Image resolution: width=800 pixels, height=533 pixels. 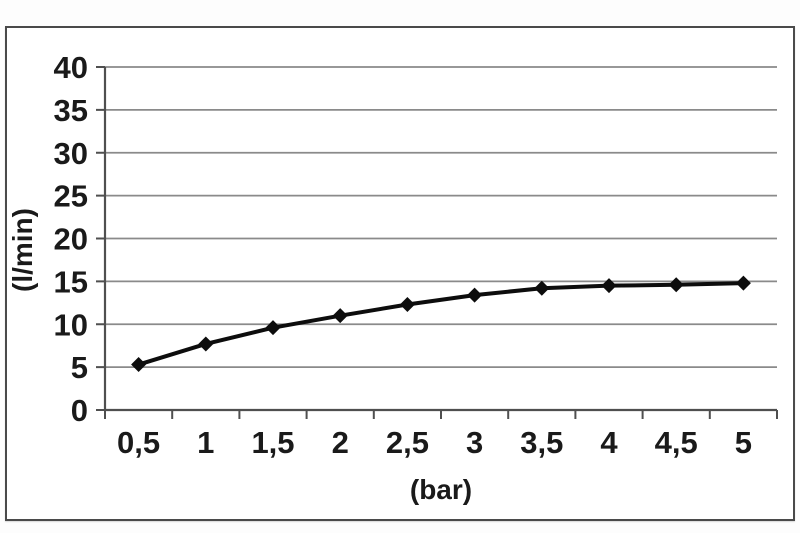 What do you see at coordinates (138, 442) in the screenshot?
I see `x-tick-label: 0,5` at bounding box center [138, 442].